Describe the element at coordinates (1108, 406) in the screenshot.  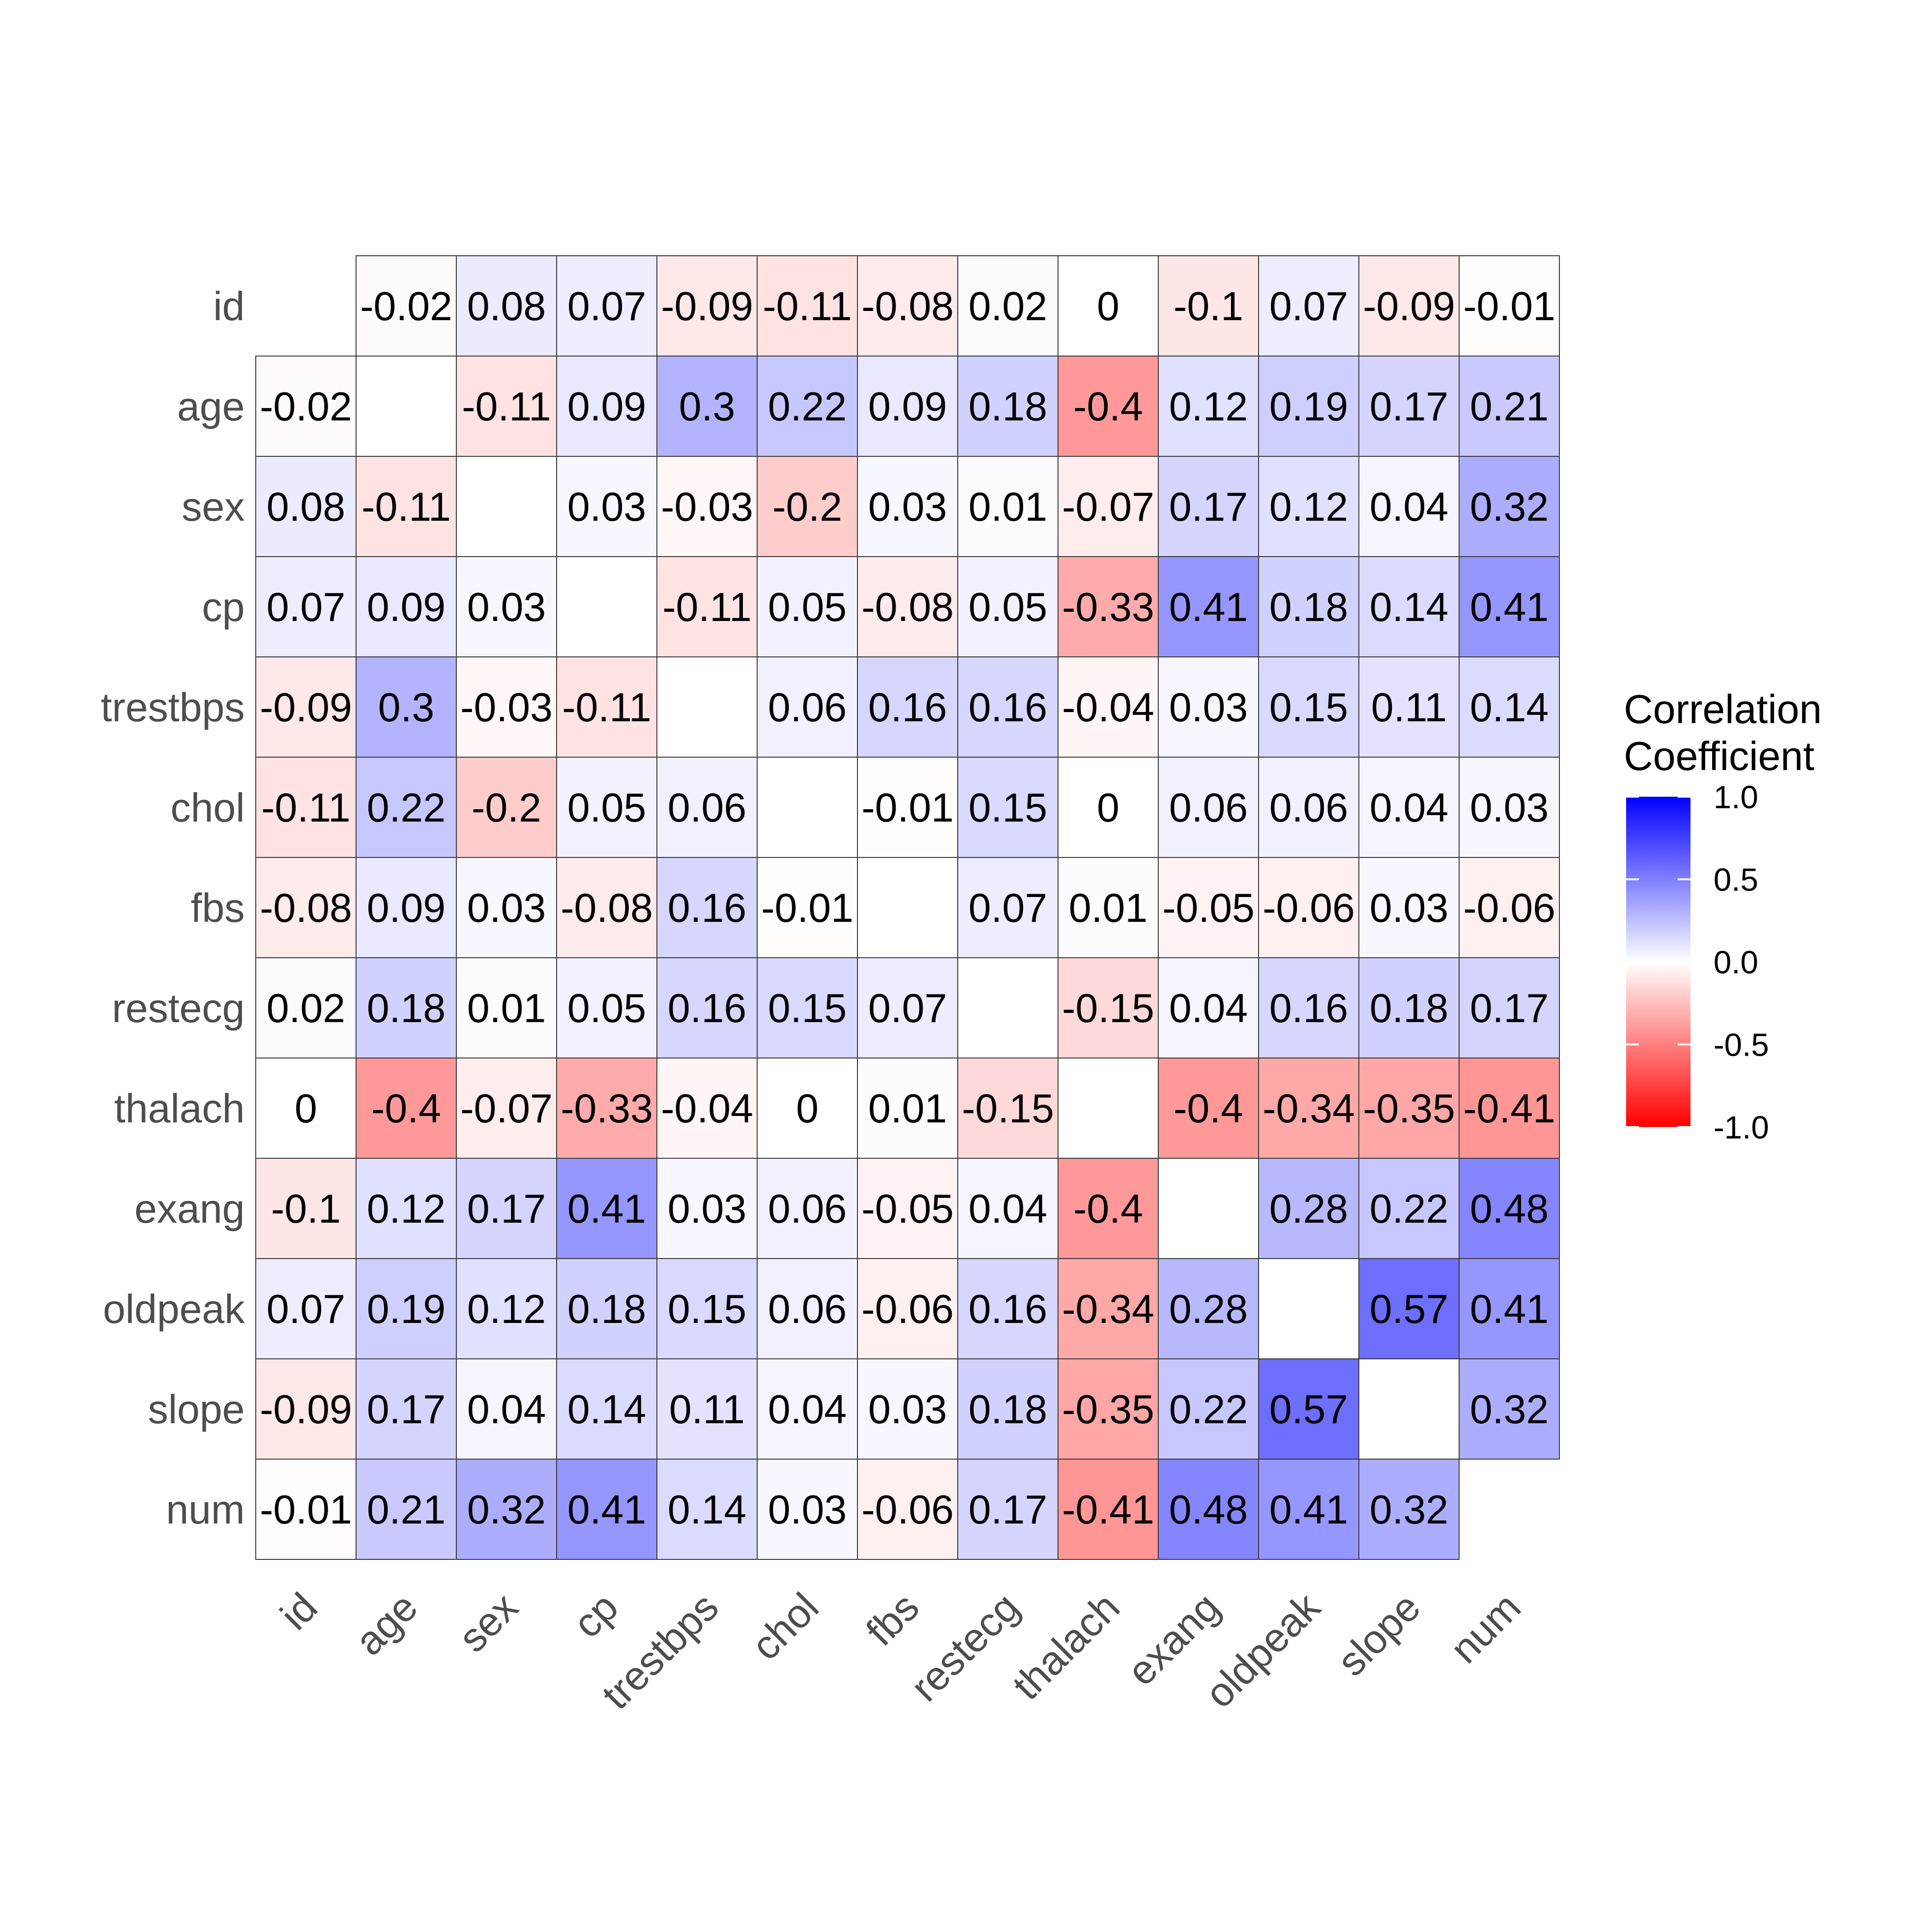
I see `heatmap-cell-age-thalach` at that location.